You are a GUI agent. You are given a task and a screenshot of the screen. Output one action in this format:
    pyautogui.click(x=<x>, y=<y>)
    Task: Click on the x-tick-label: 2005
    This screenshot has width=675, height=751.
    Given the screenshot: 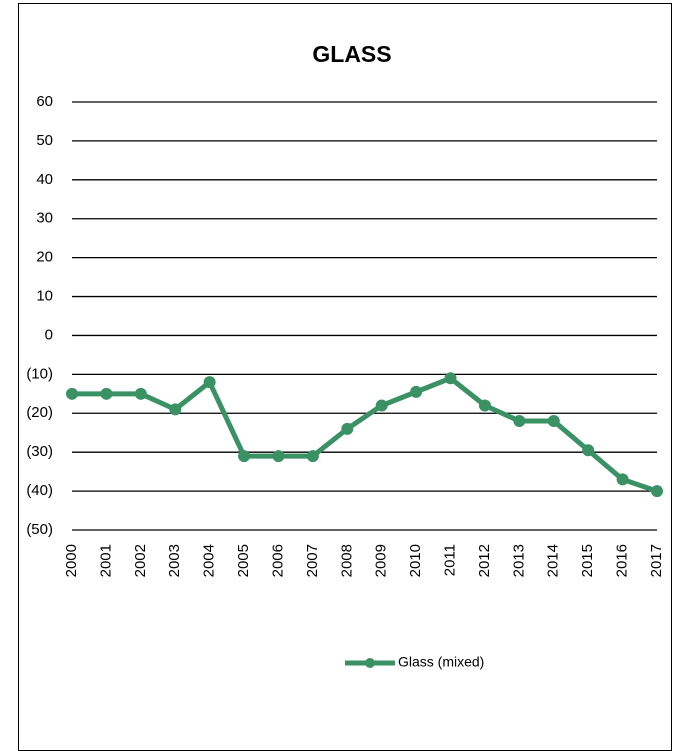 What is the action you would take?
    pyautogui.click(x=243, y=560)
    